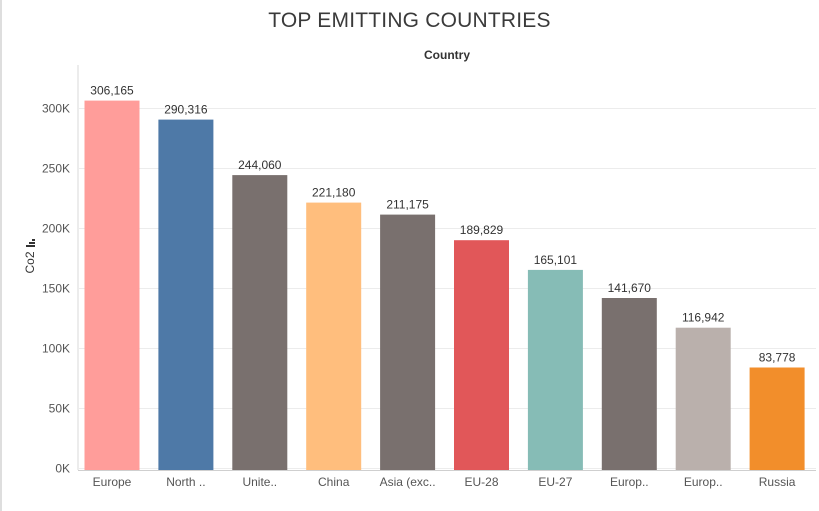 The width and height of the screenshot is (819, 511). What do you see at coordinates (407, 205) in the screenshot?
I see `bar-value-label: 211,175` at bounding box center [407, 205].